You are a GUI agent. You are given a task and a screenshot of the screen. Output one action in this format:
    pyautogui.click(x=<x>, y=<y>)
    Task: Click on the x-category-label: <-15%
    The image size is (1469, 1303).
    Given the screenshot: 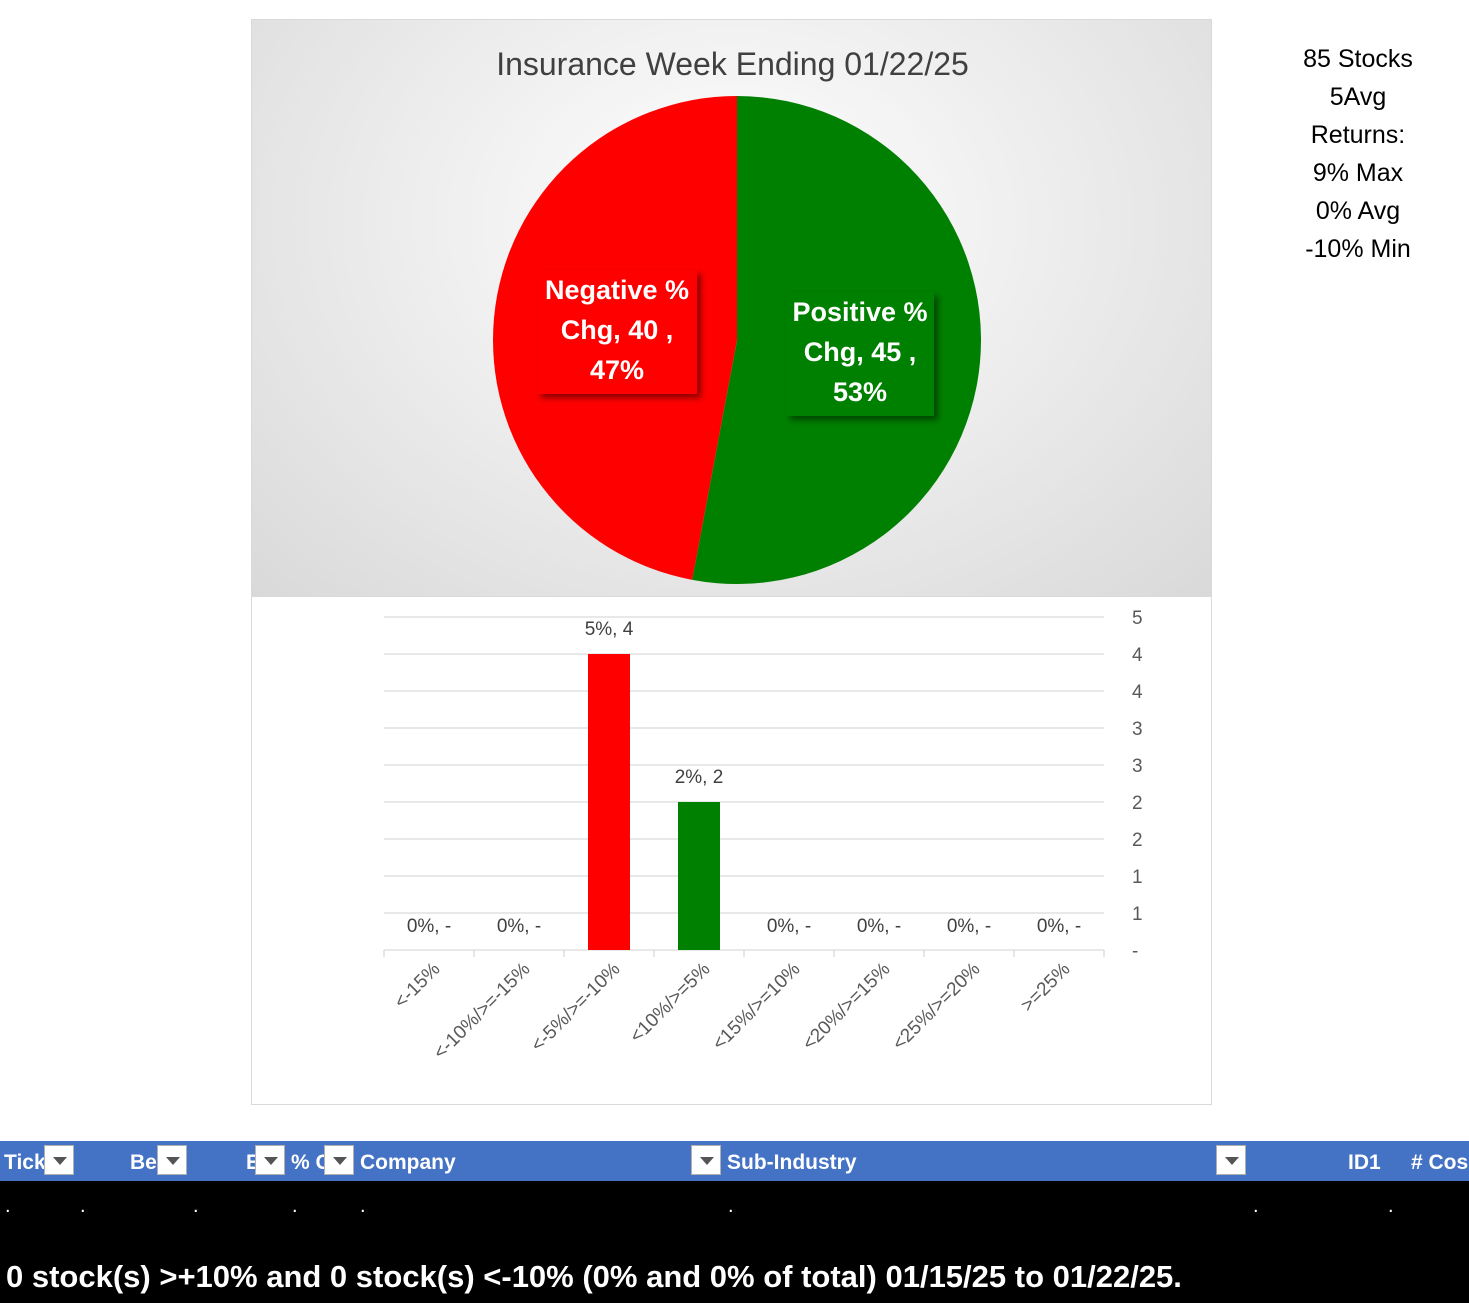 What is the action you would take?
    pyautogui.click(x=417, y=986)
    